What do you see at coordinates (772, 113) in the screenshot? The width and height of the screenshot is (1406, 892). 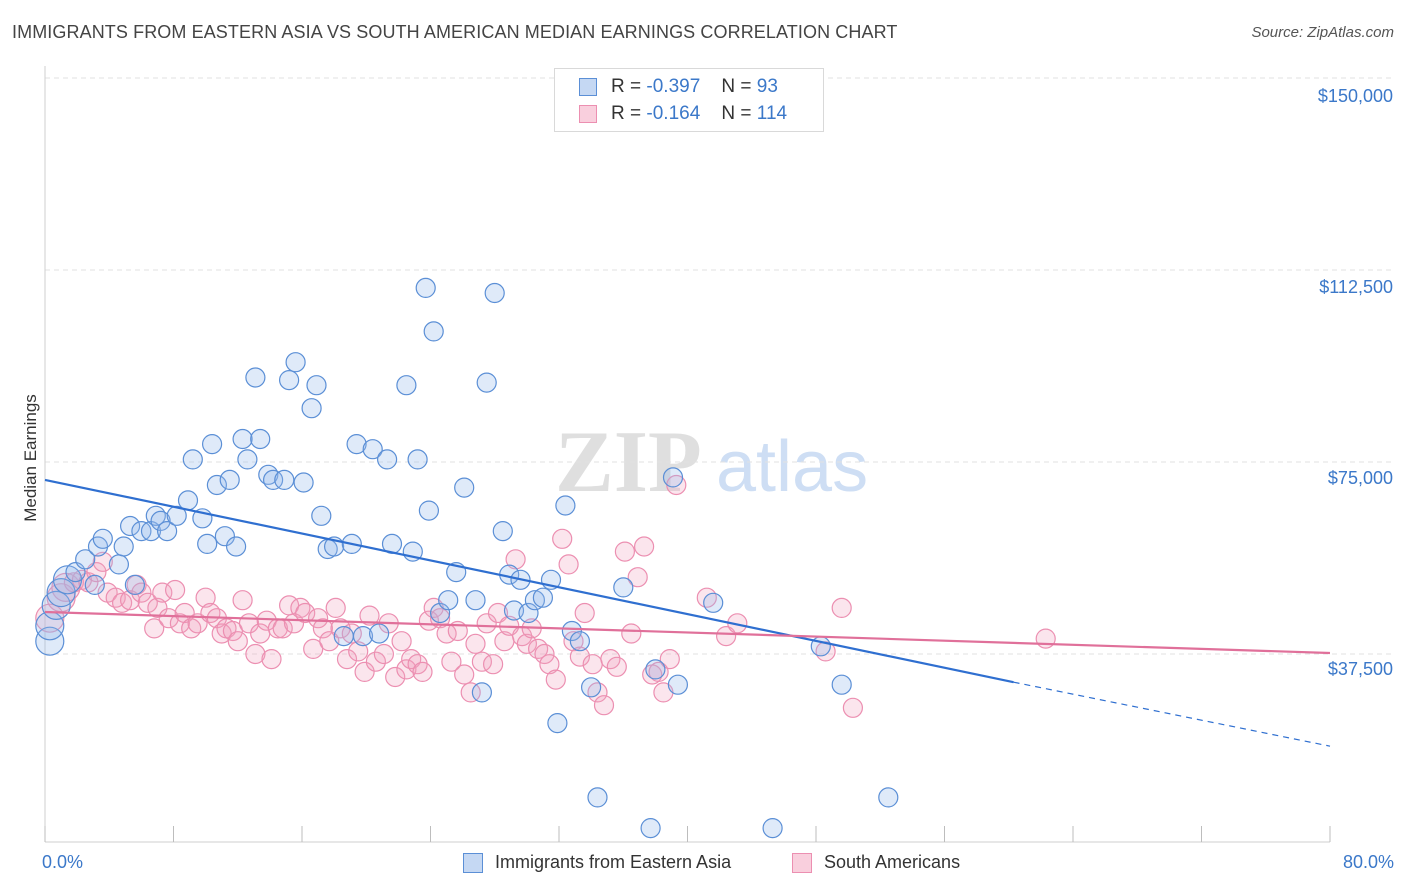 I see `n-value: 114` at bounding box center [772, 113].